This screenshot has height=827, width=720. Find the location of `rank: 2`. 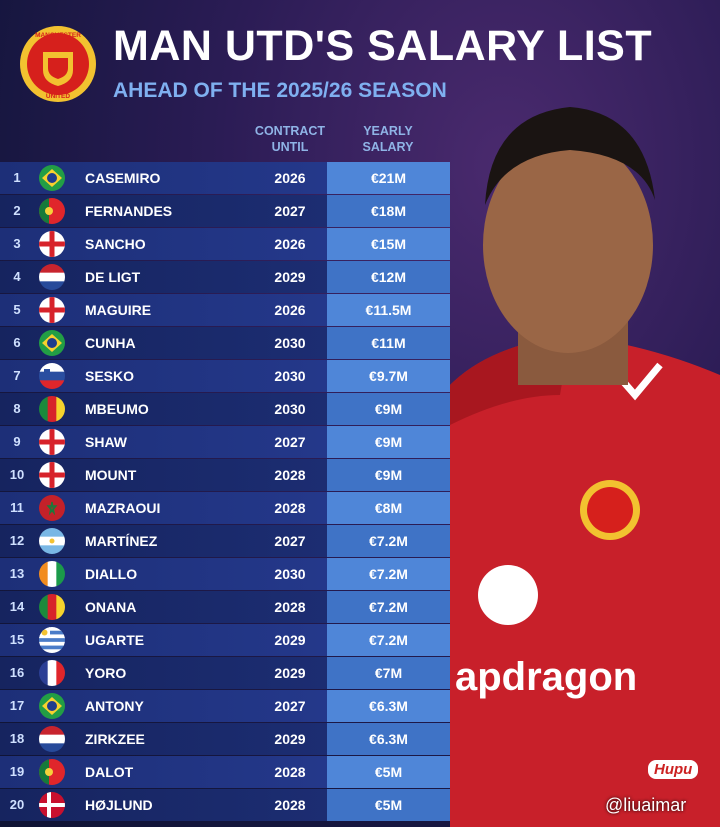

rank: 2 is located at coordinates (17, 210).